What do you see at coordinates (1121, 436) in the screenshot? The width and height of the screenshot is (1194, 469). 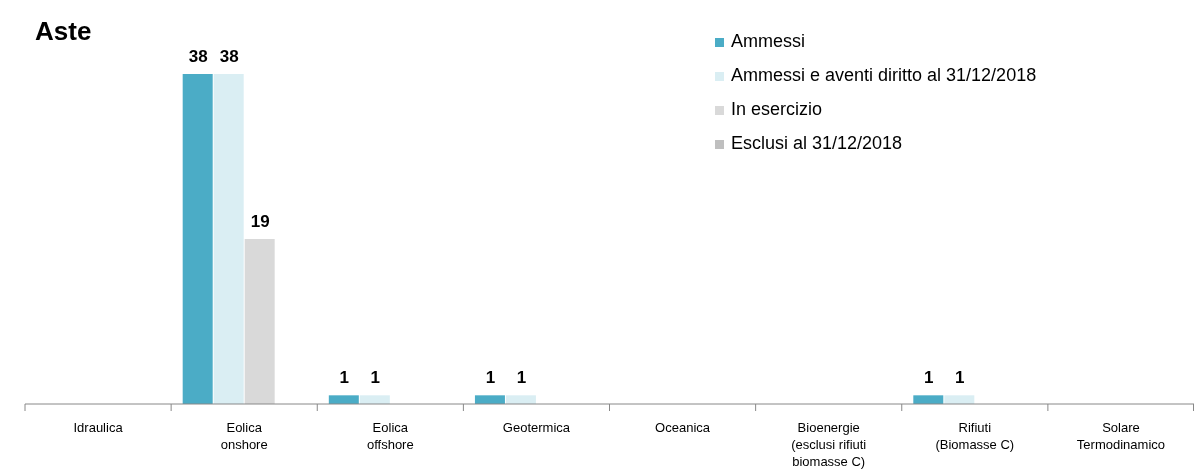 I see `x-tick-label: Solare Termodinamico` at bounding box center [1121, 436].